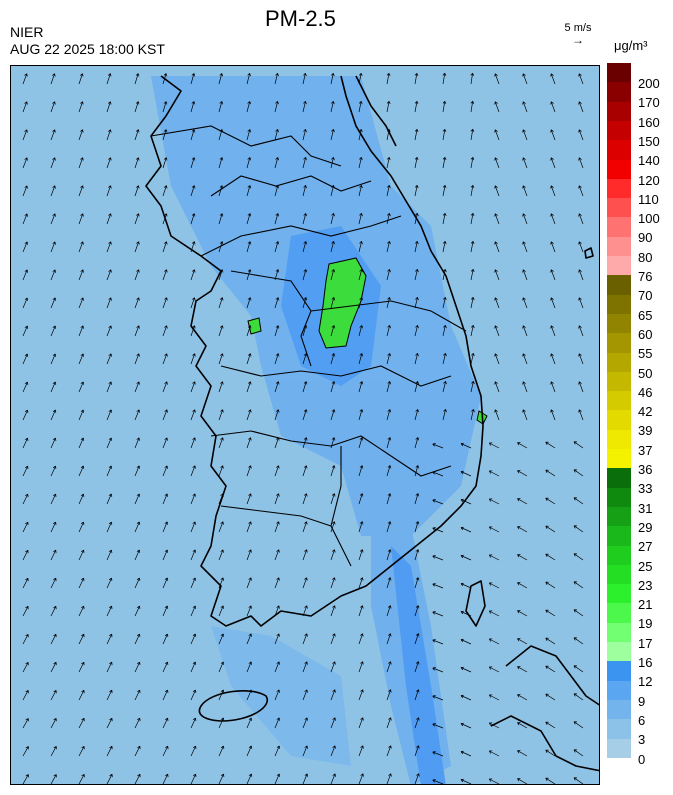  Describe the element at coordinates (645, 450) in the screenshot. I see `legend-label: 37` at that location.